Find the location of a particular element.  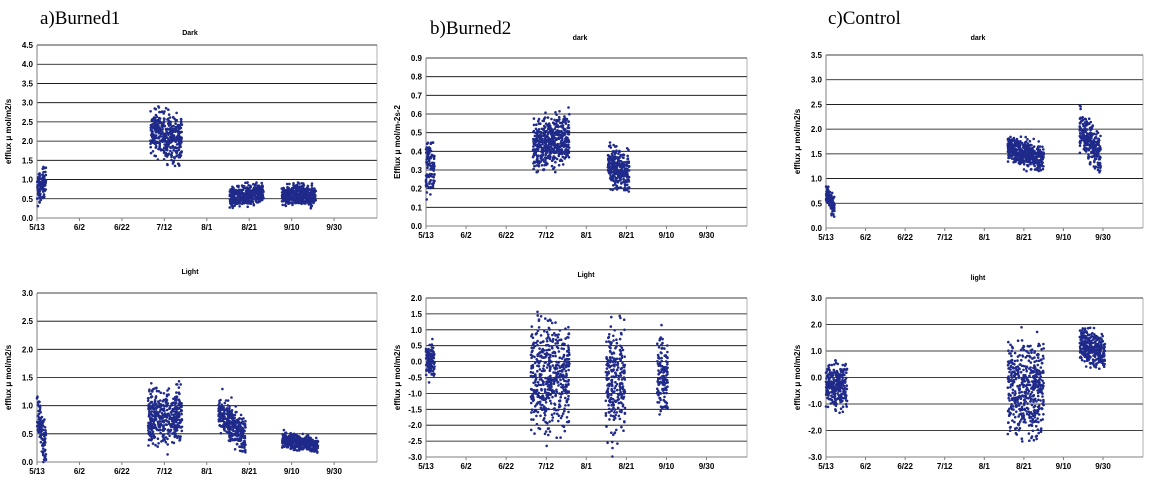

y-tick-label: 3.0 is located at coordinates (28, 293).